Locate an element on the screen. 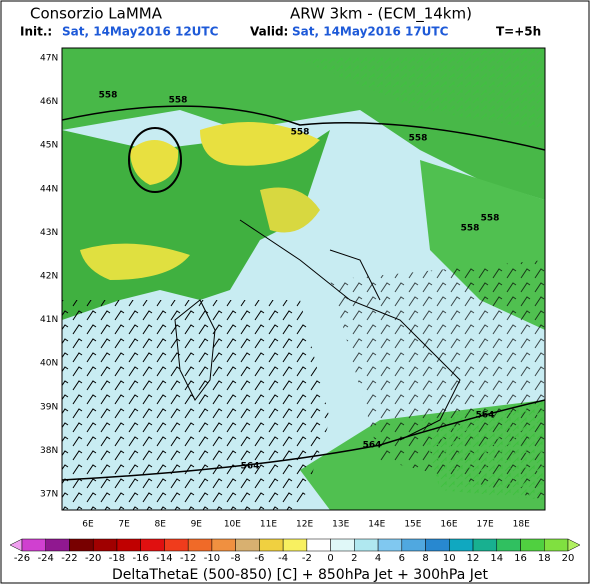 This screenshot has height=588, width=590. lat-label: 45N is located at coordinates (49, 146).